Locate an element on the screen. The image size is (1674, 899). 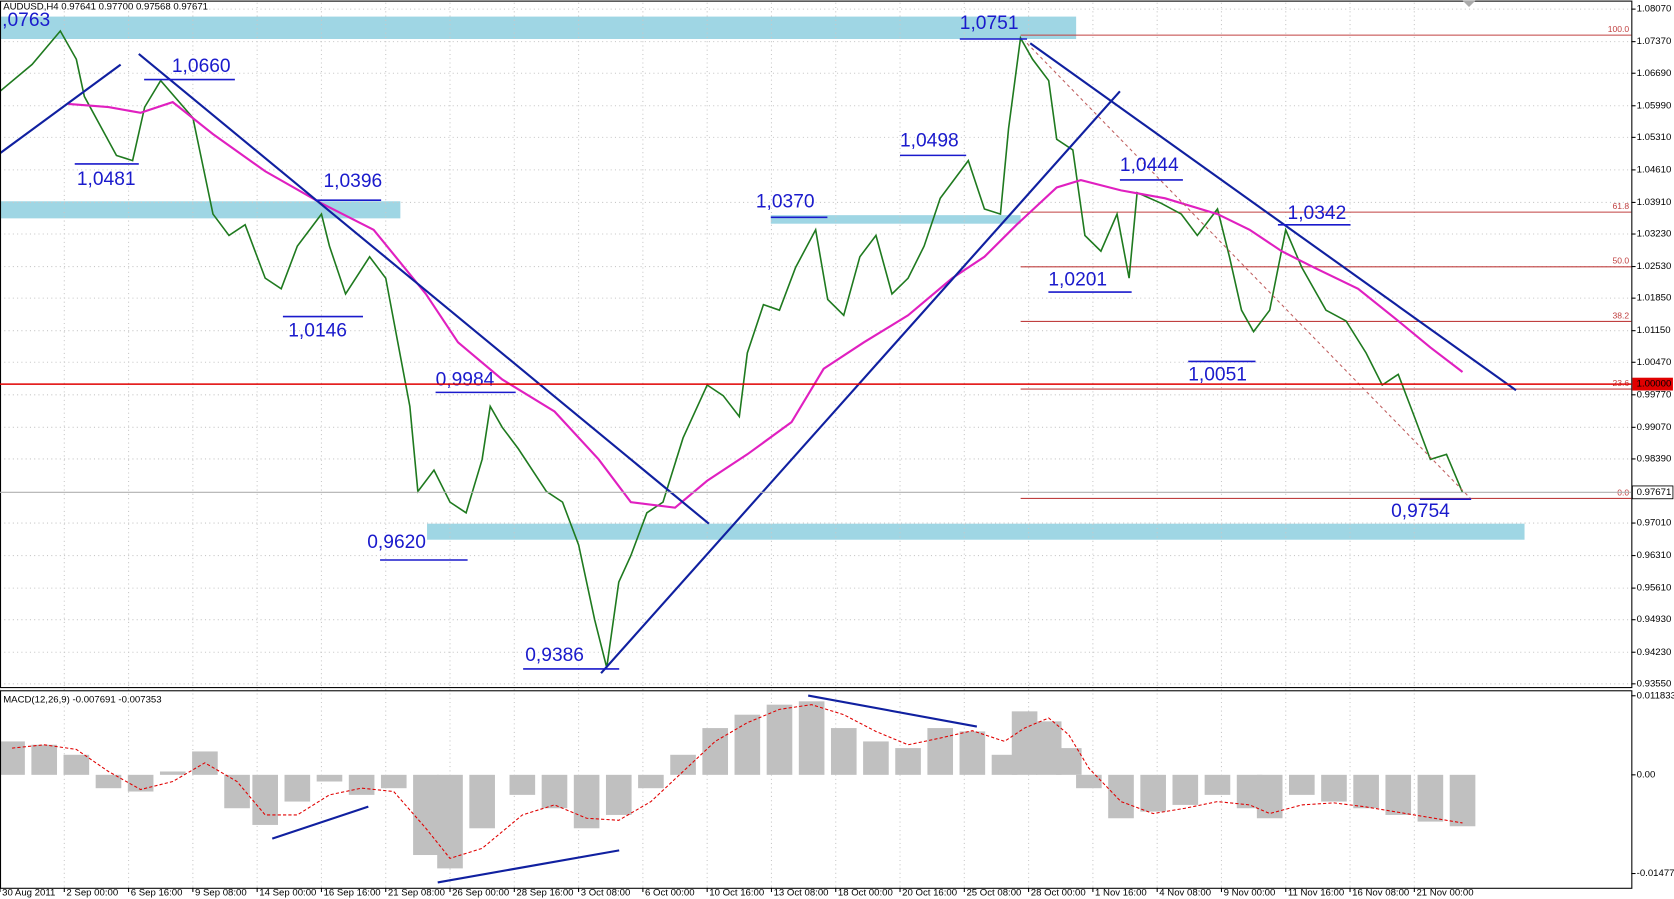
x-tick-label: 30 Aug 2011 is located at coordinates (28, 893).